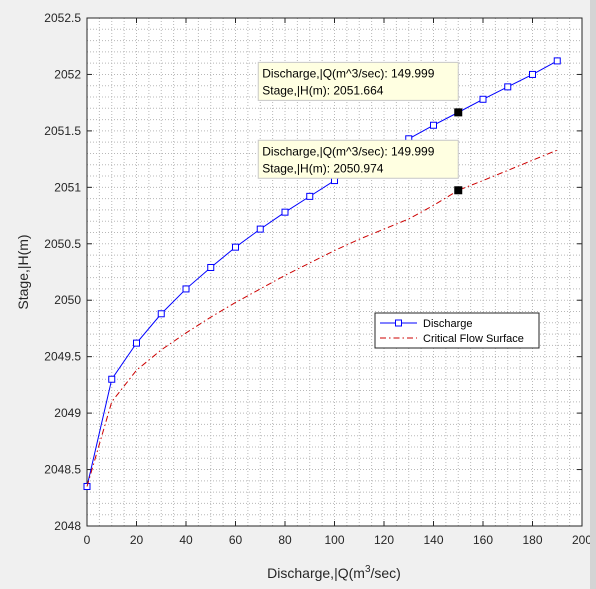 This screenshot has width=596, height=589. I want to click on legend-marker, so click(398, 323).